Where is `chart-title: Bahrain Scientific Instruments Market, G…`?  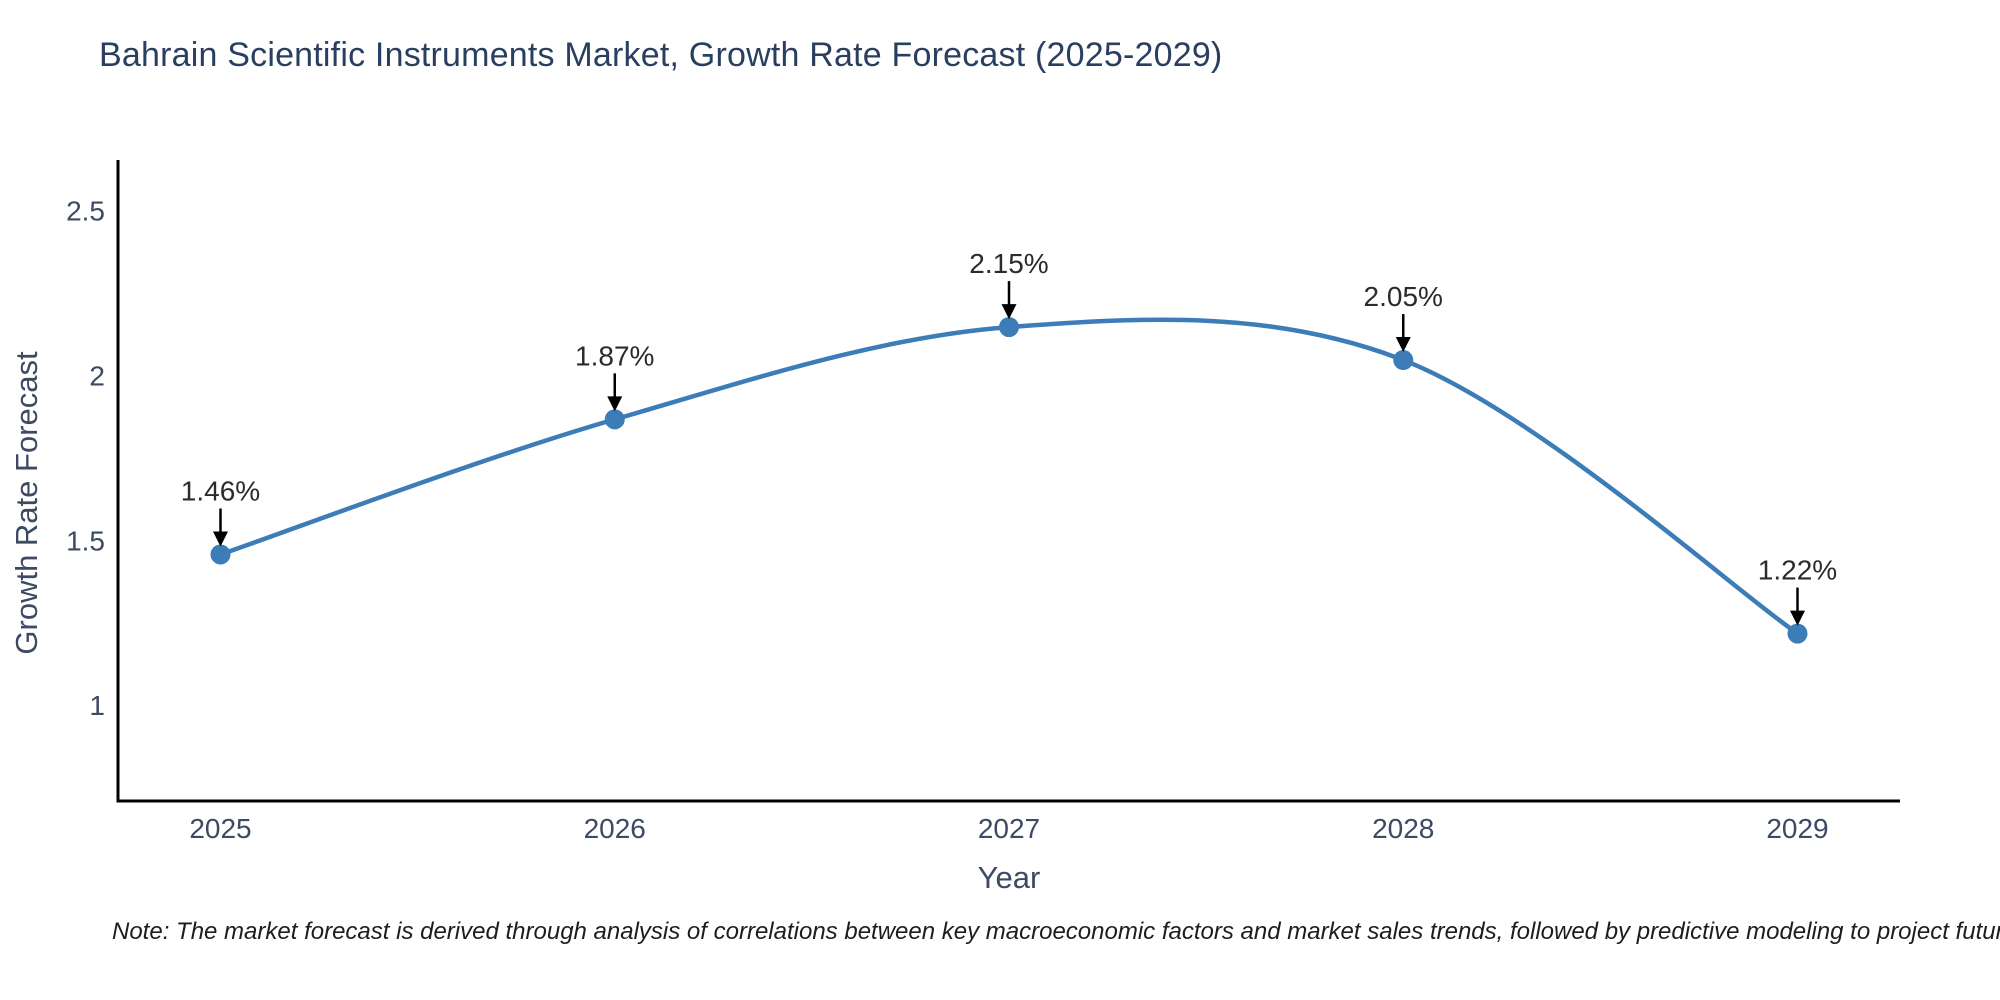 chart-title: Bahrain Scientific Instruments Market, G… is located at coordinates (661, 55).